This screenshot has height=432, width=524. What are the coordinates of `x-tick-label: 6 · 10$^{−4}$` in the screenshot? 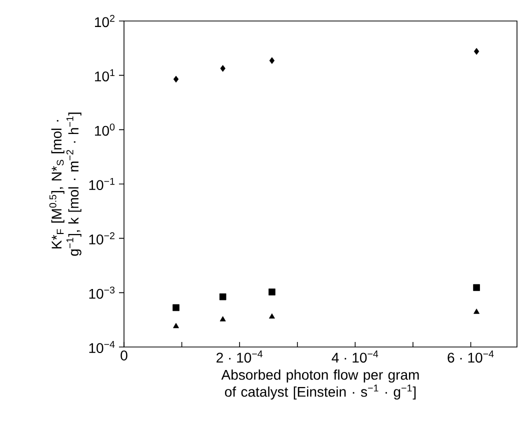 It's located at (471, 356).